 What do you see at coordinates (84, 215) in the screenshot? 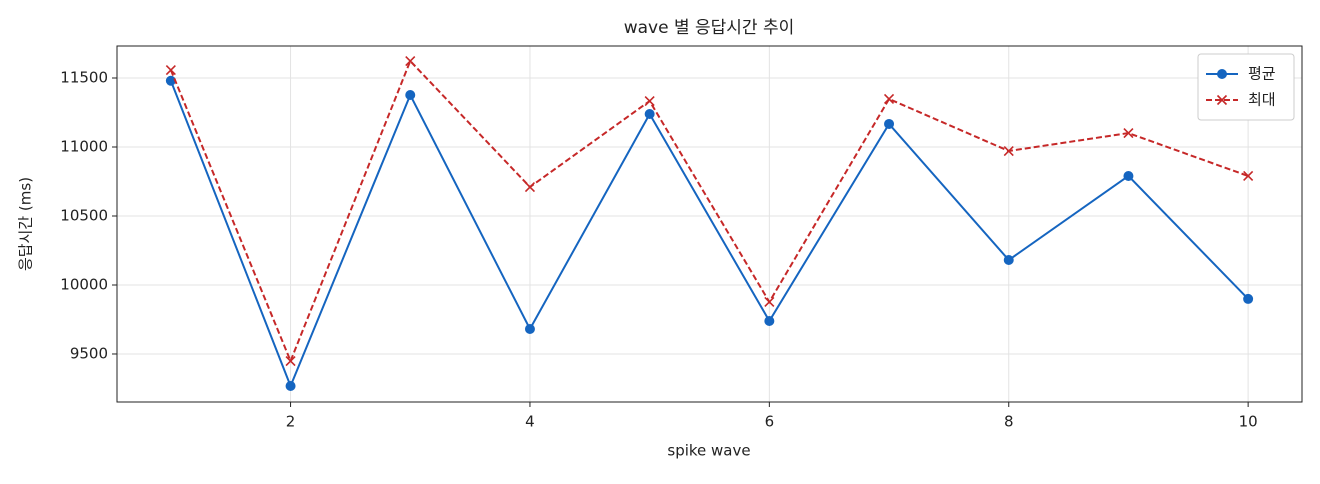
I see `y-tick-label: 10500` at bounding box center [84, 215].